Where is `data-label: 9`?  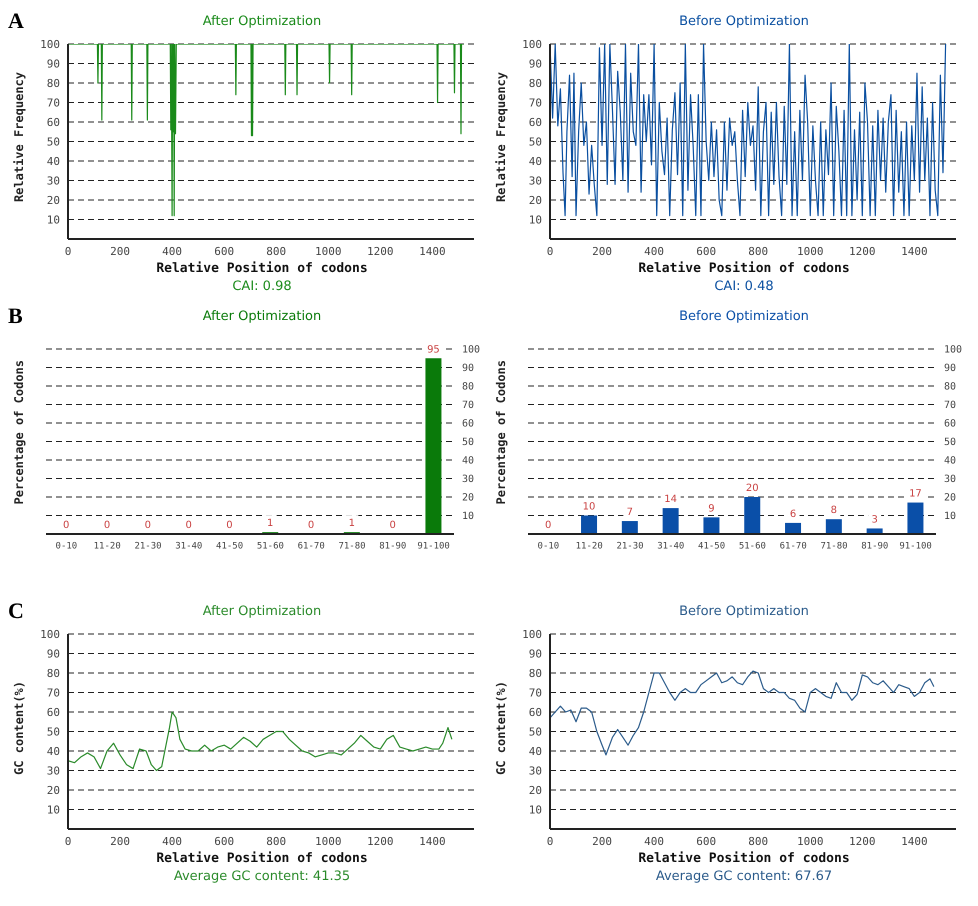 data-label: 9 is located at coordinates (711, 508).